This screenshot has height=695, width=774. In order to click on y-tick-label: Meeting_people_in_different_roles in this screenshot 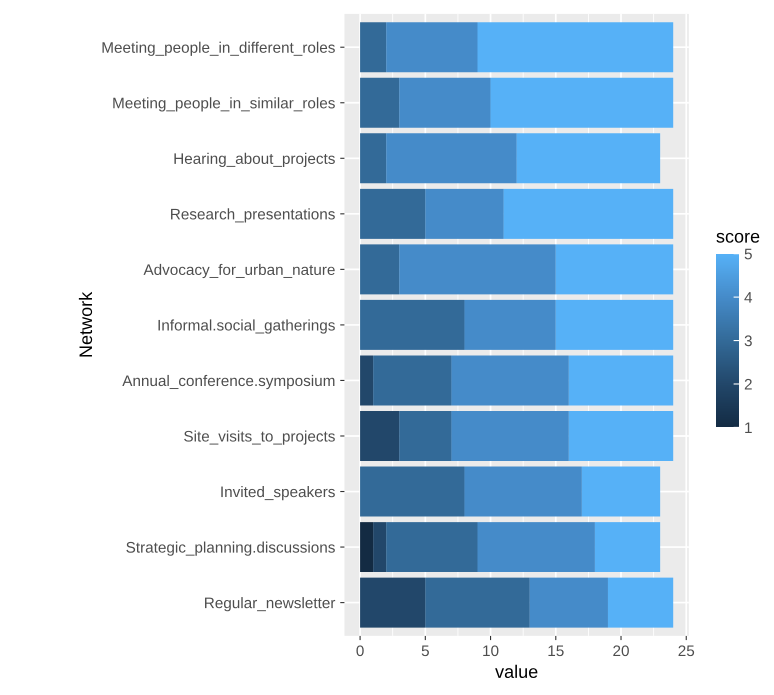, I will do `click(218, 49)`.